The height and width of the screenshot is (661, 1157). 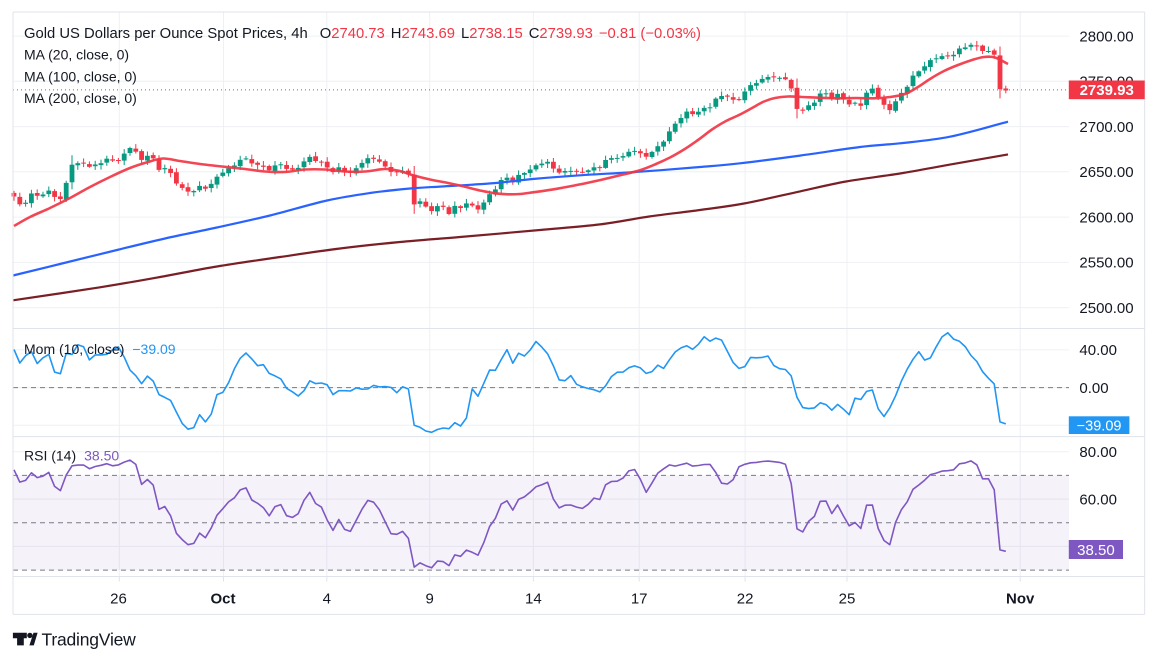 I want to click on svg-text: 2650.00, so click(x=1106, y=172).